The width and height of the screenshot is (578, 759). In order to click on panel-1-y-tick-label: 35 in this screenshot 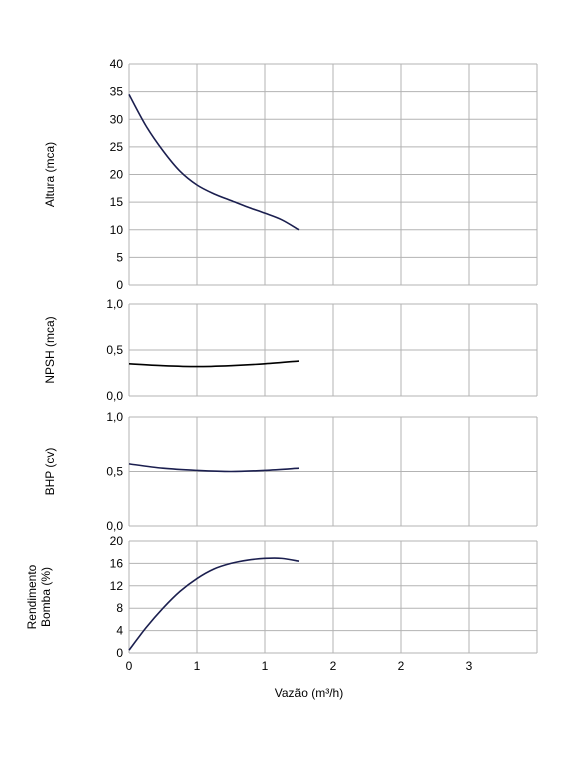, I will do `click(117, 92)`.